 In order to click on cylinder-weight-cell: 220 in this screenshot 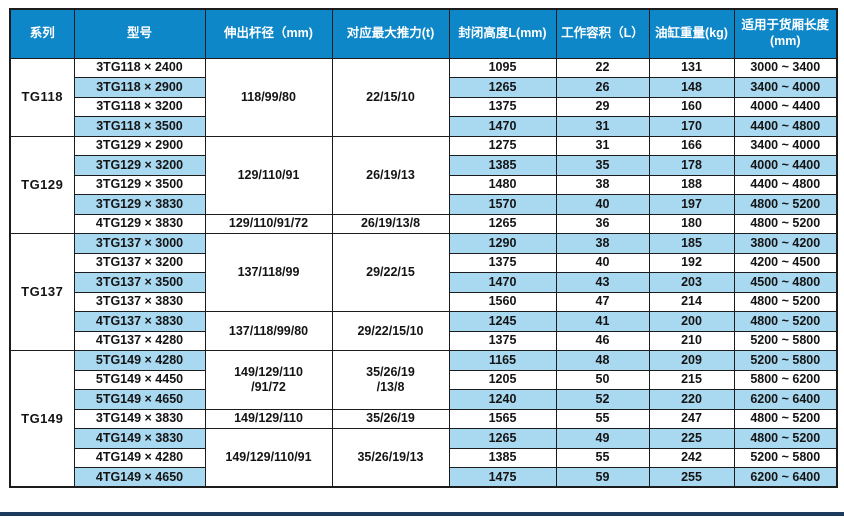, I will do `click(691, 399)`.